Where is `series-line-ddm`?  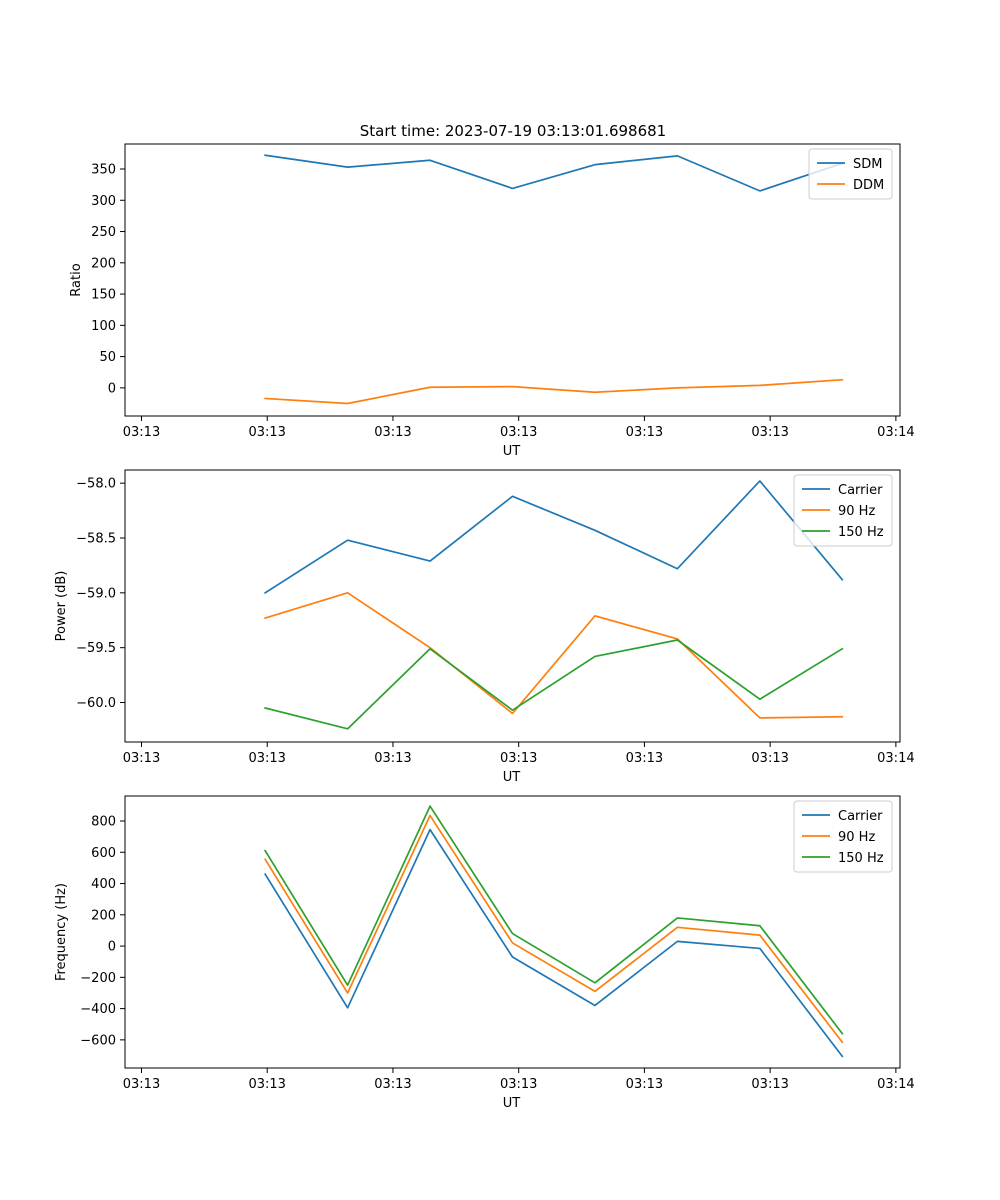 series-line-ddm is located at coordinates (554, 391).